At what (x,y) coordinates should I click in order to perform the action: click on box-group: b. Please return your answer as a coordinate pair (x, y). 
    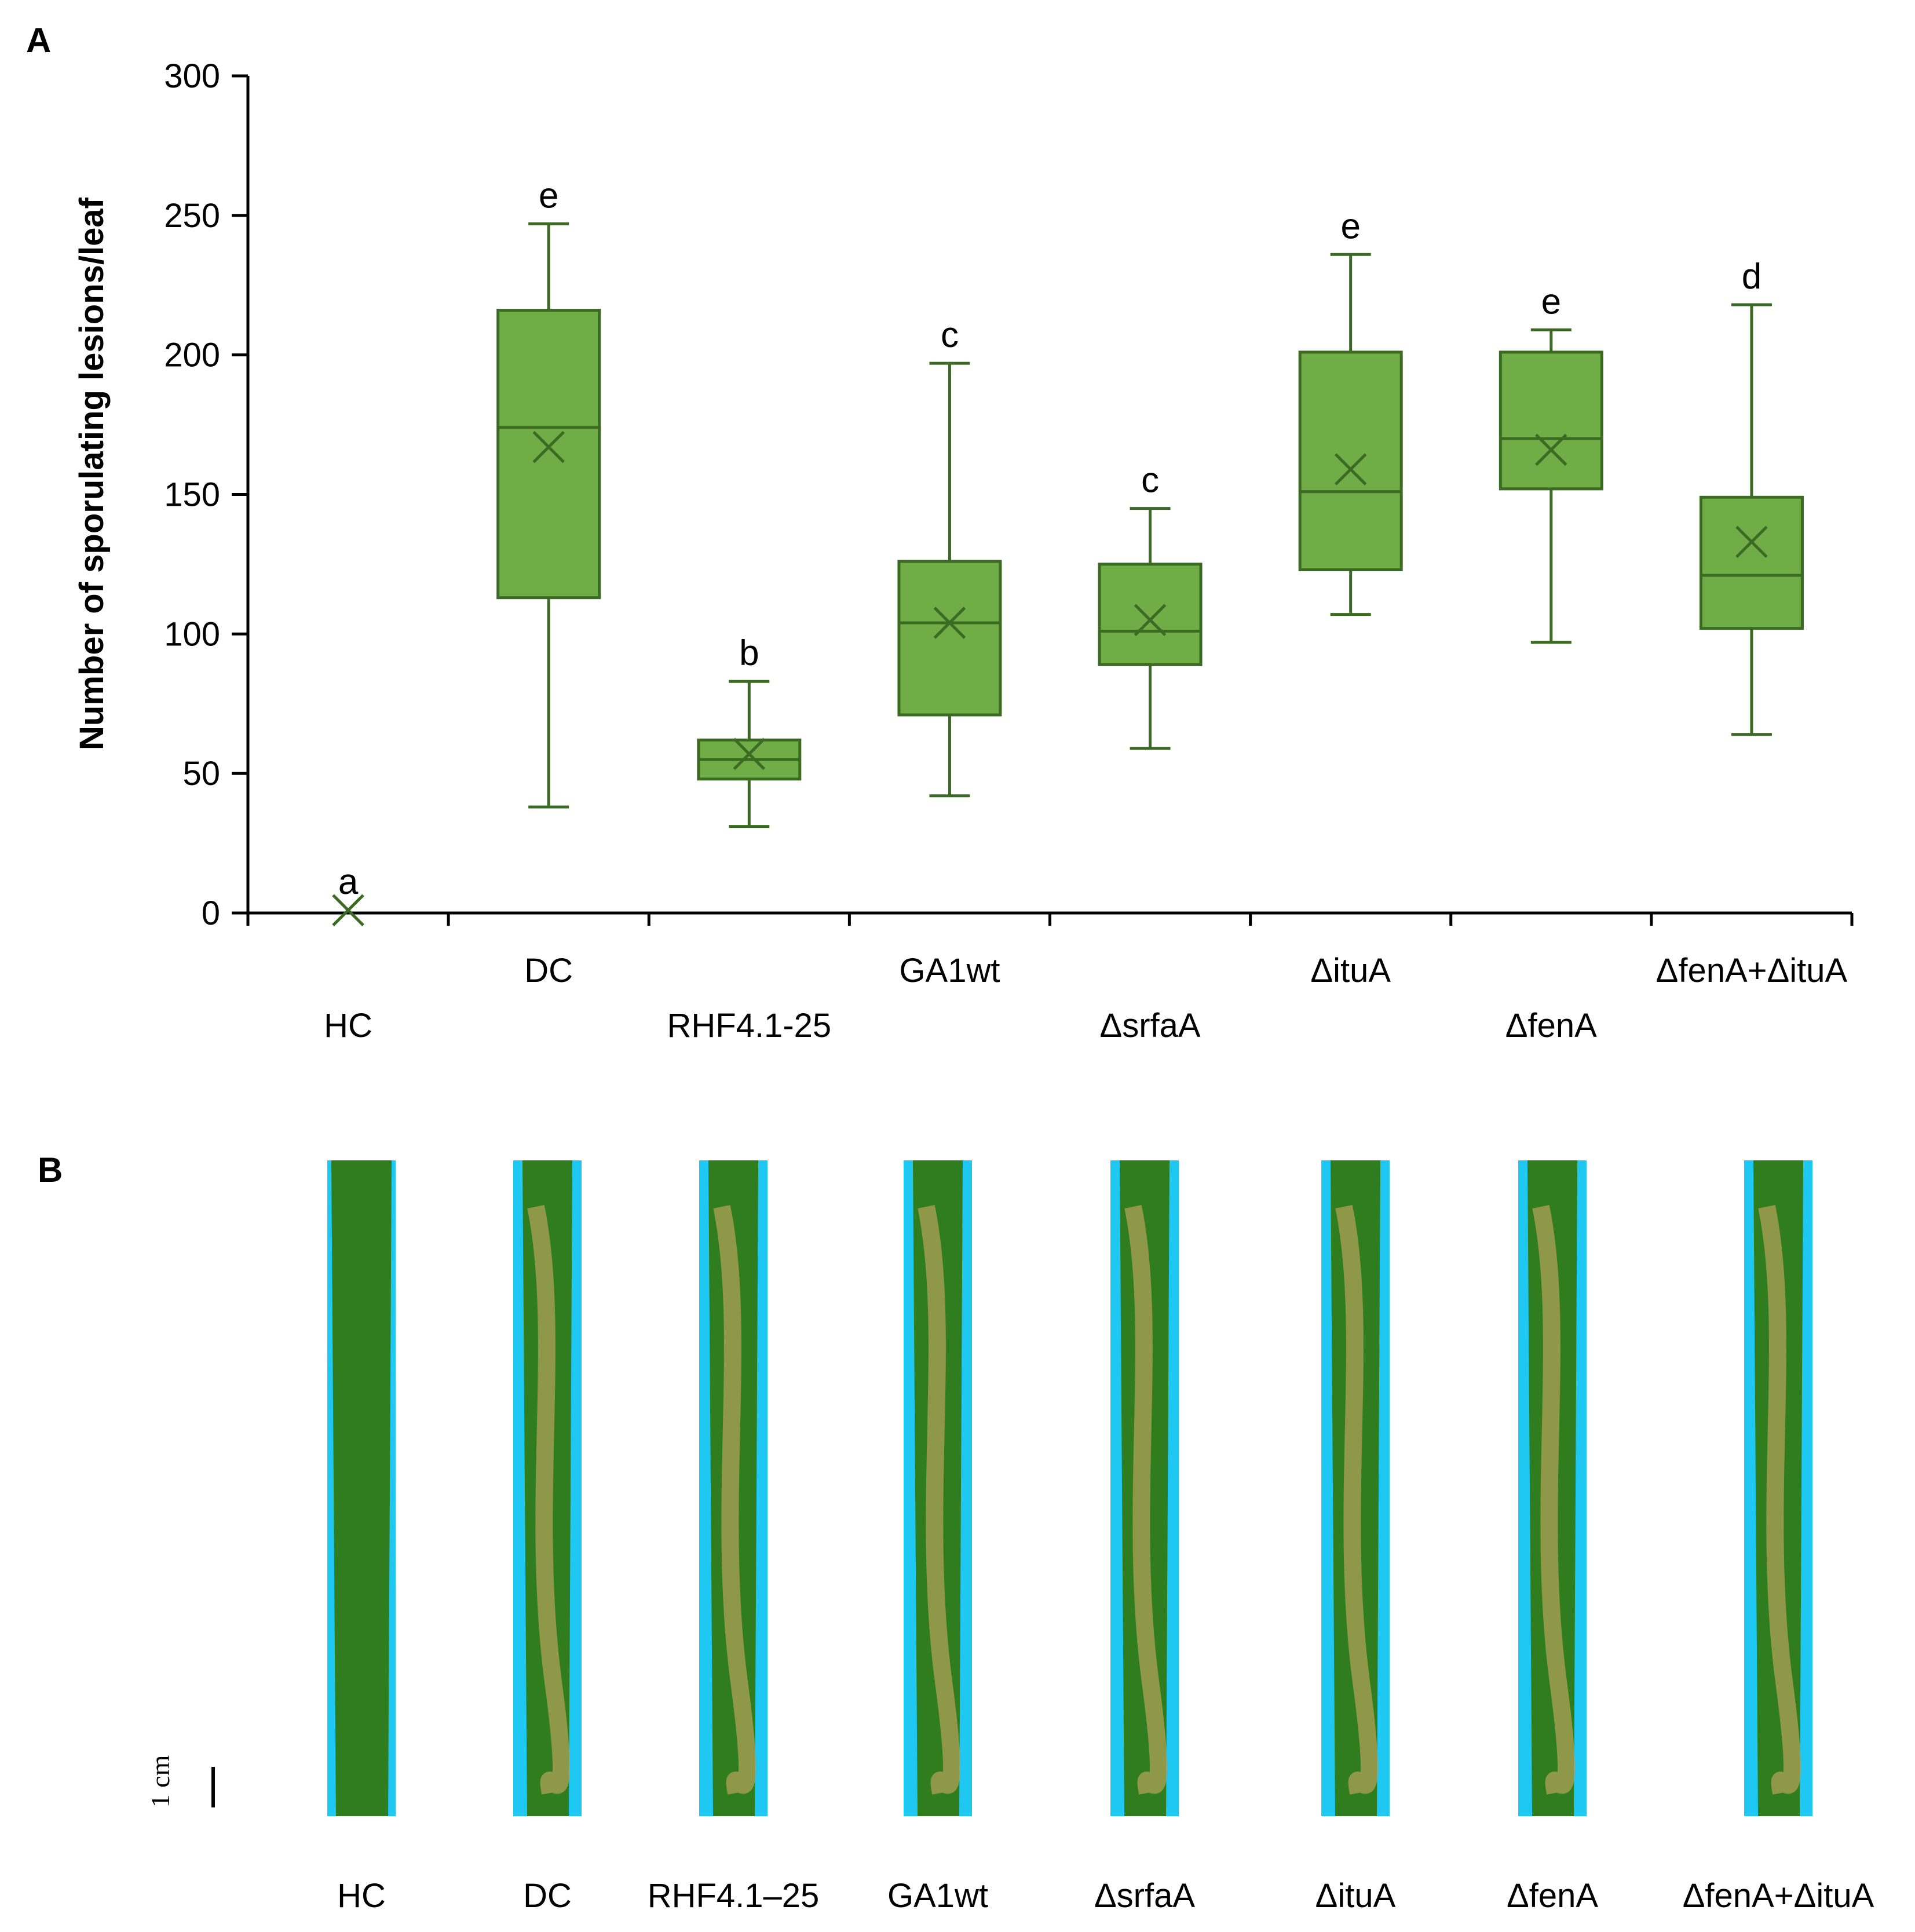
    Looking at the image, I should click on (750, 731).